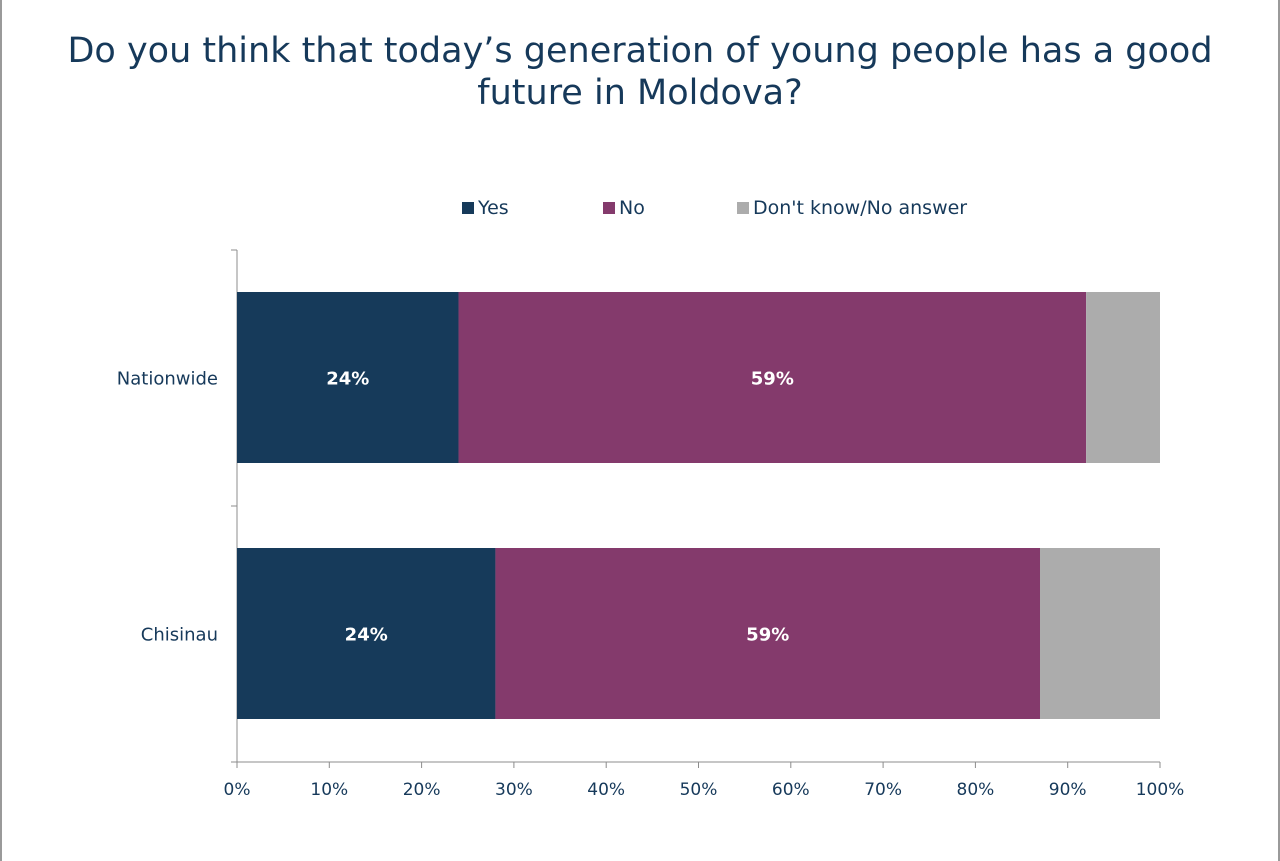 This screenshot has width=1280, height=861. What do you see at coordinates (1160, 790) in the screenshot?
I see `x-tick-label-10: 100%` at bounding box center [1160, 790].